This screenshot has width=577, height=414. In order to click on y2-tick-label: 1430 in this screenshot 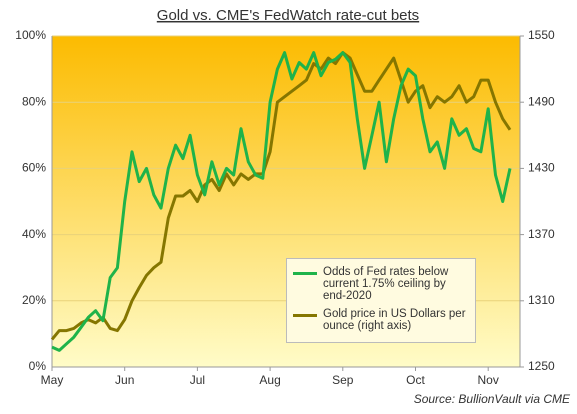, I will do `click(541, 168)`.